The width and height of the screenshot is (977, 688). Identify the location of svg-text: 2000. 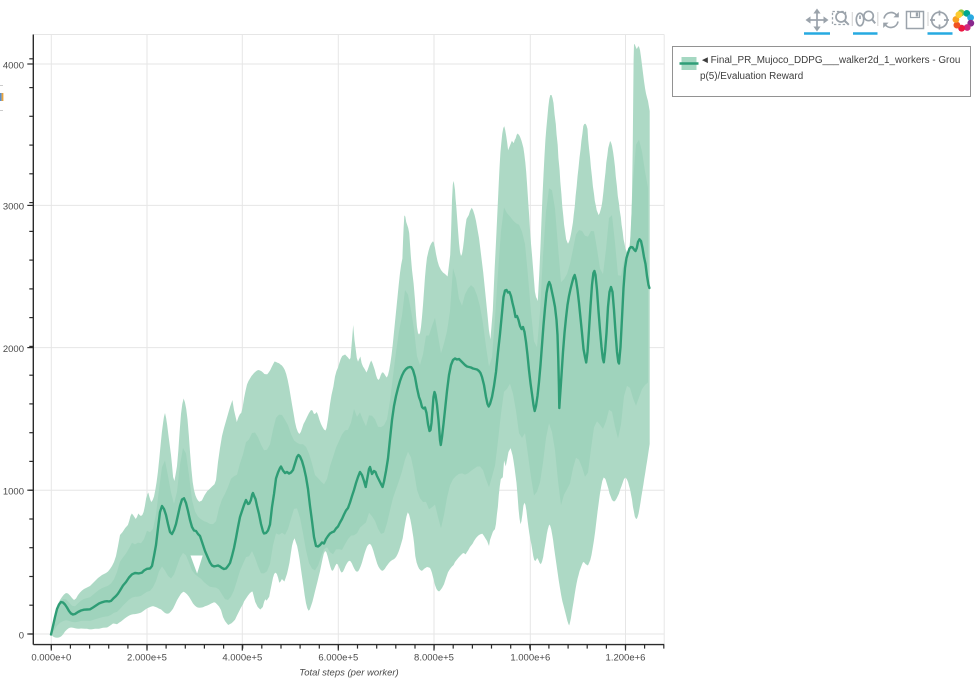
(13, 349).